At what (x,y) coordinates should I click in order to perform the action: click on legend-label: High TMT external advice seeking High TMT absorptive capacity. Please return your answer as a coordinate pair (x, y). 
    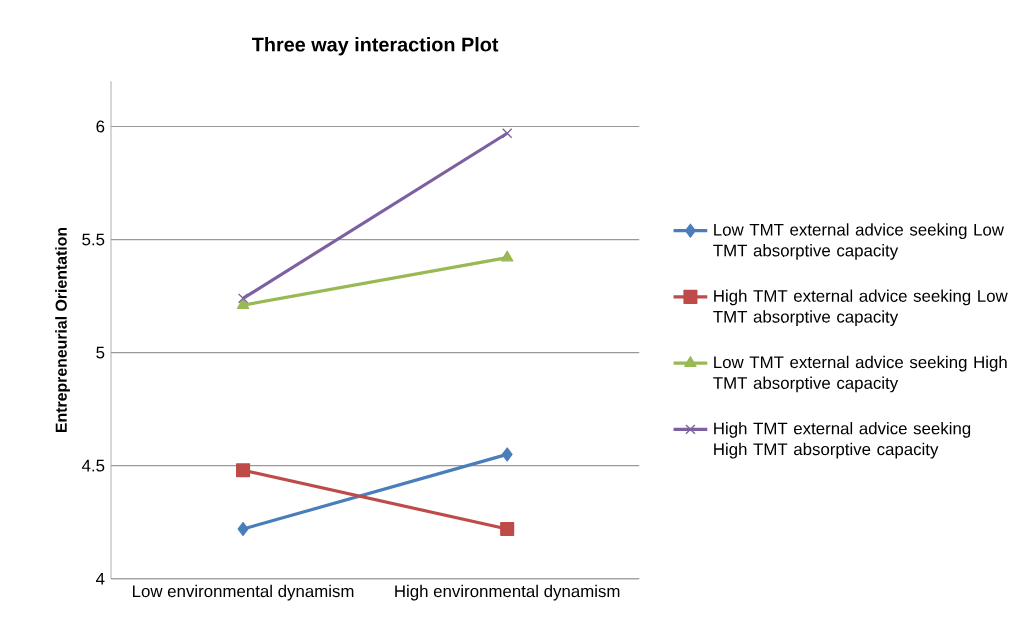
    Looking at the image, I should click on (842, 440).